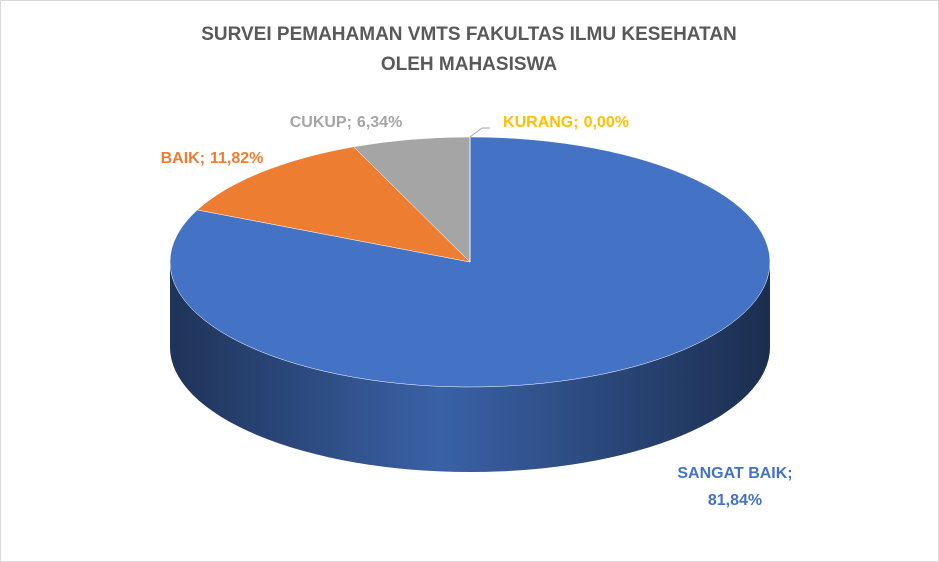 This screenshot has width=939, height=562. I want to click on label-category: KURANG, so click(538, 122).